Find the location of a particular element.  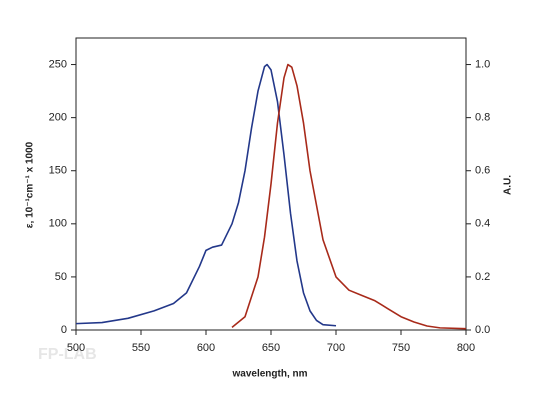

watermark: FP-LAB is located at coordinates (67, 354).